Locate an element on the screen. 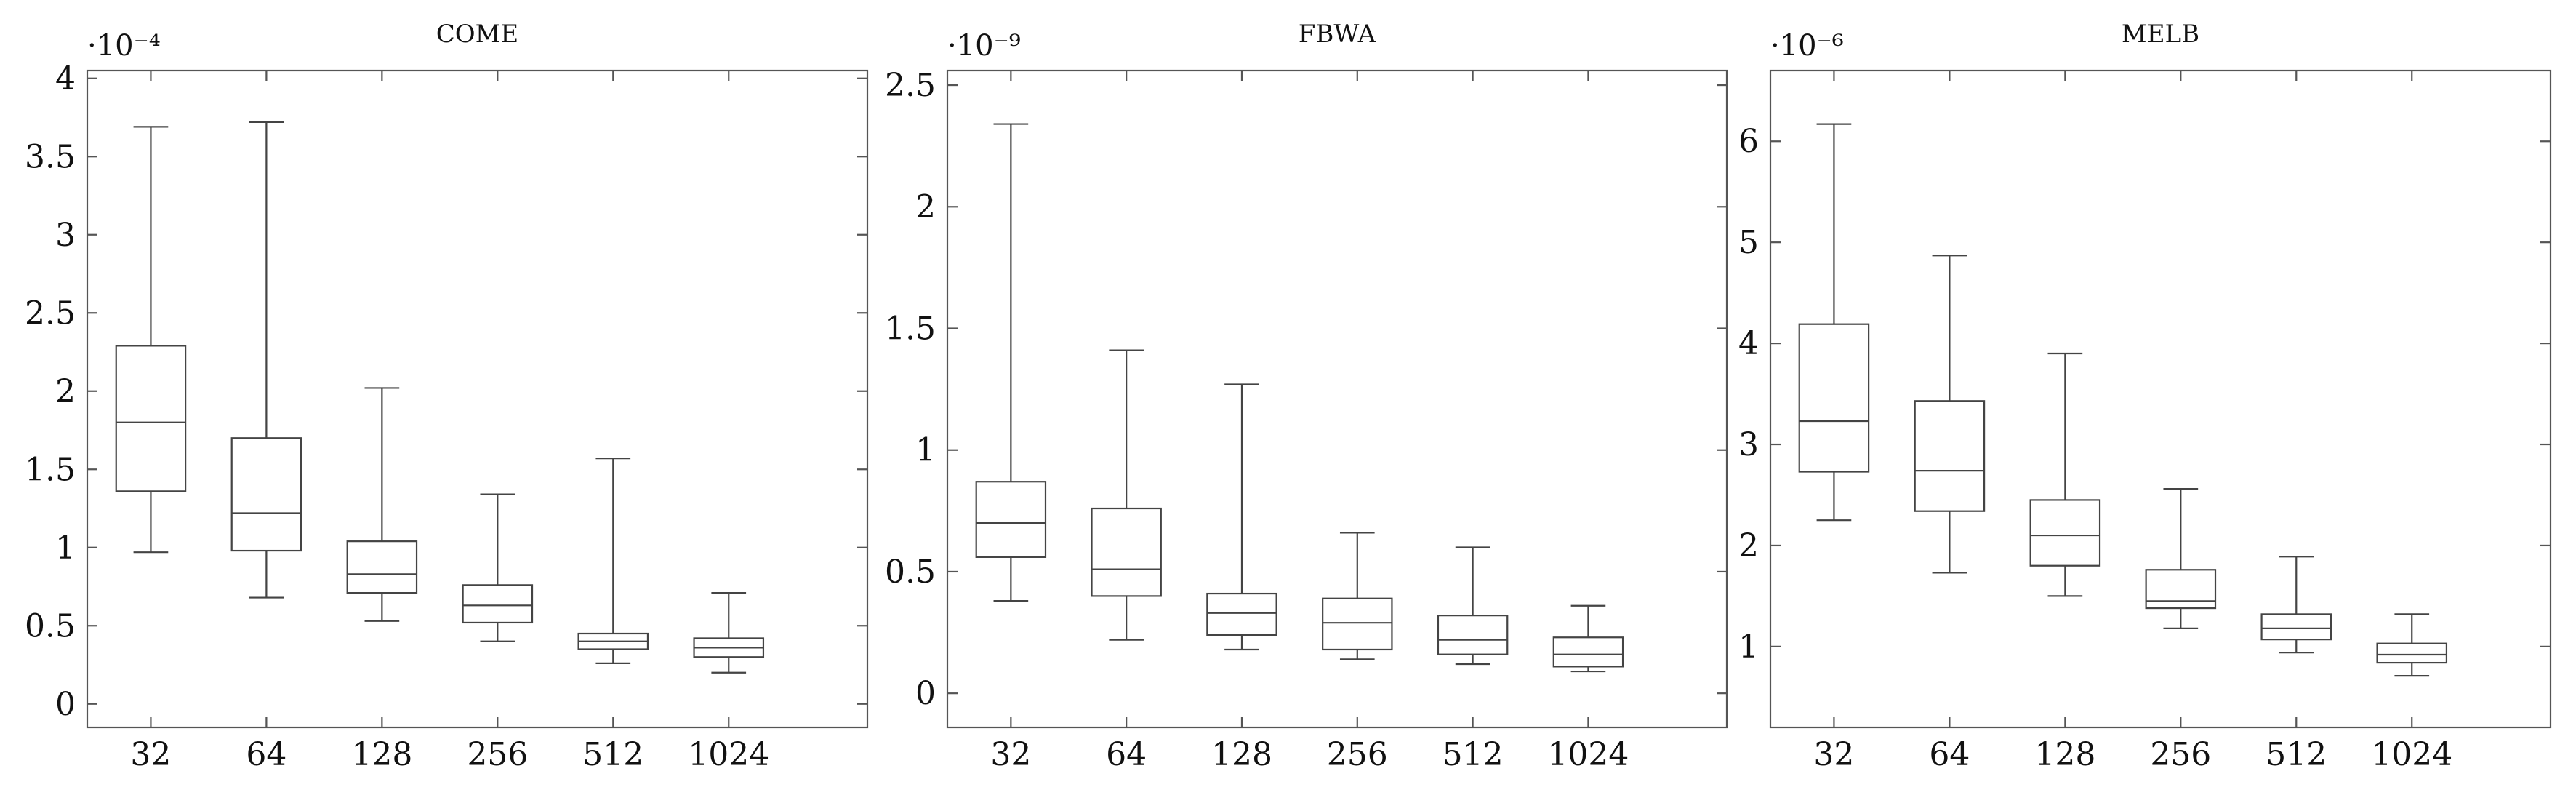 Image resolution: width=2576 pixels, height=795 pixels. y-scale-label: ·10⁻⁶ is located at coordinates (1807, 46).